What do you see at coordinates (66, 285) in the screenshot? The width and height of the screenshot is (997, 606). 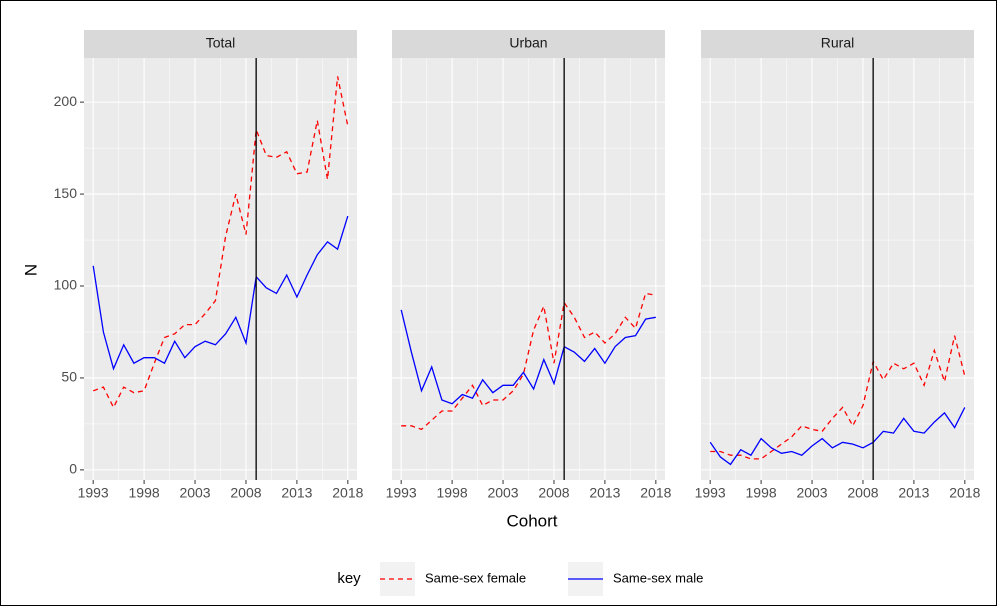 I see `y-tick-label: 100` at bounding box center [66, 285].